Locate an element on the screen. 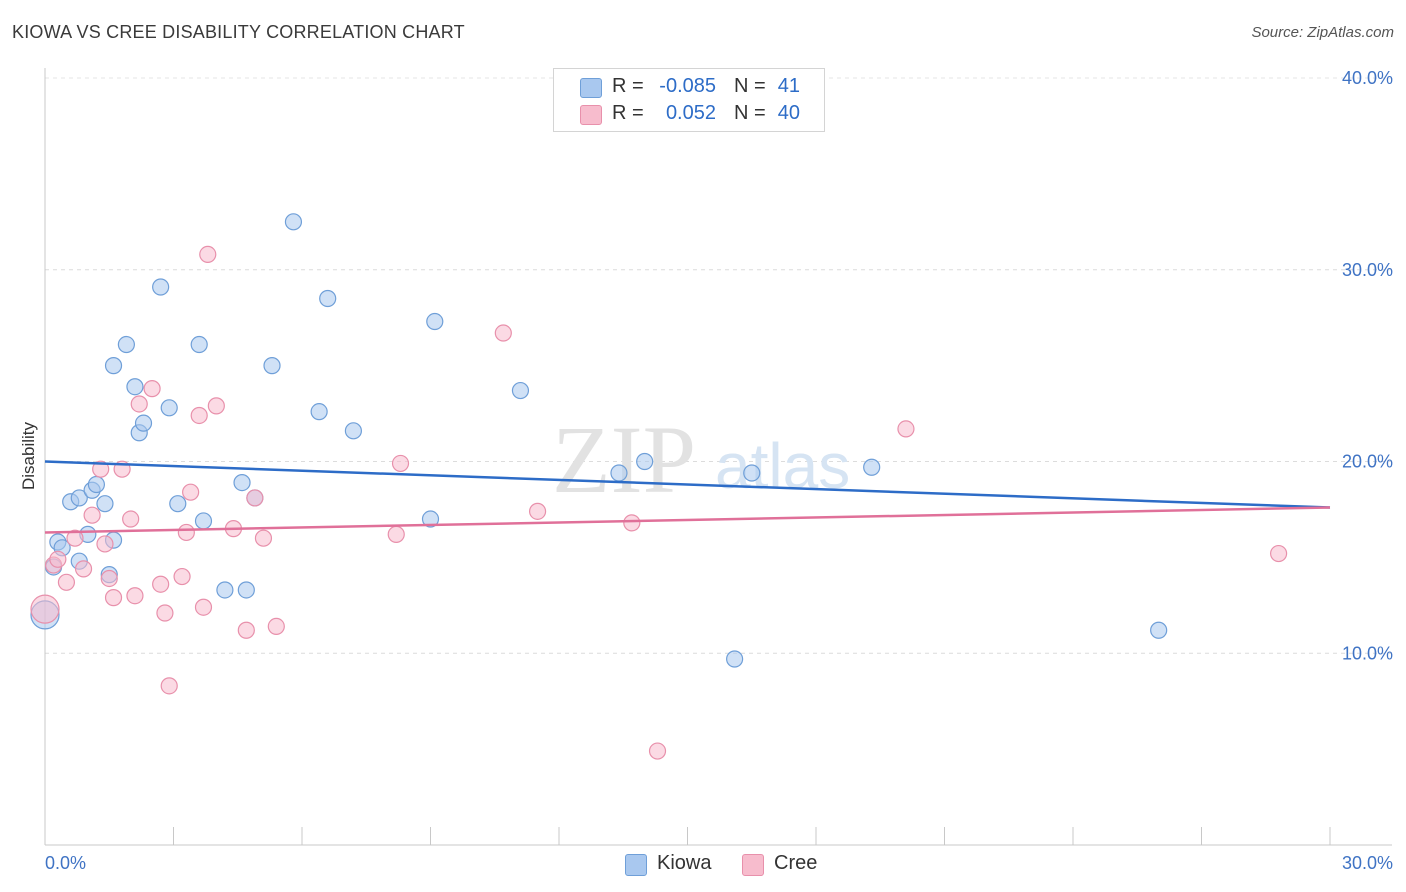  watermark: ZIP atlas is located at coordinates (701, 459).